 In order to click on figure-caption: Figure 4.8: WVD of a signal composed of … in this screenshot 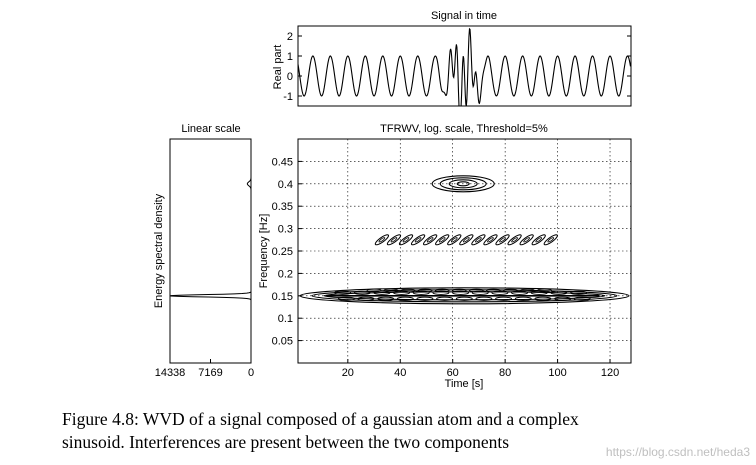, I will do `click(402, 431)`.